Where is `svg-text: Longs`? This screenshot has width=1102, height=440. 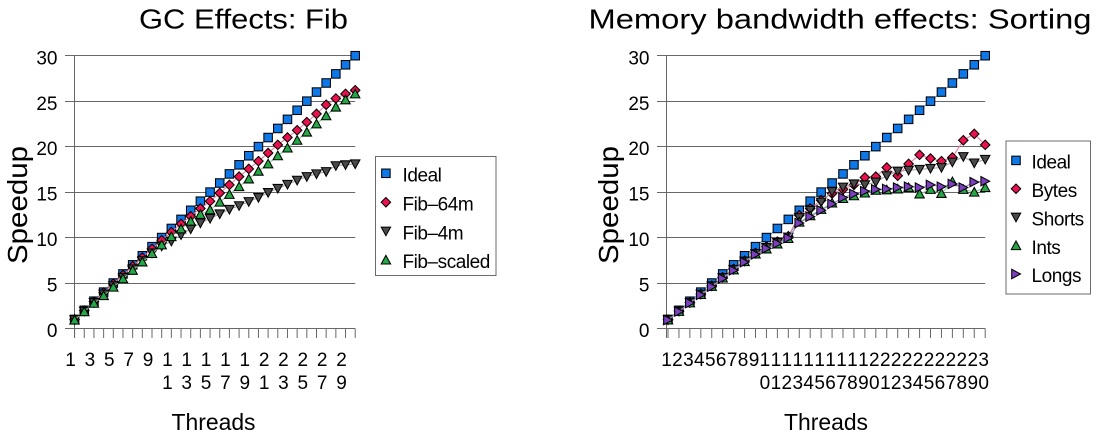 svg-text: Longs is located at coordinates (1057, 276).